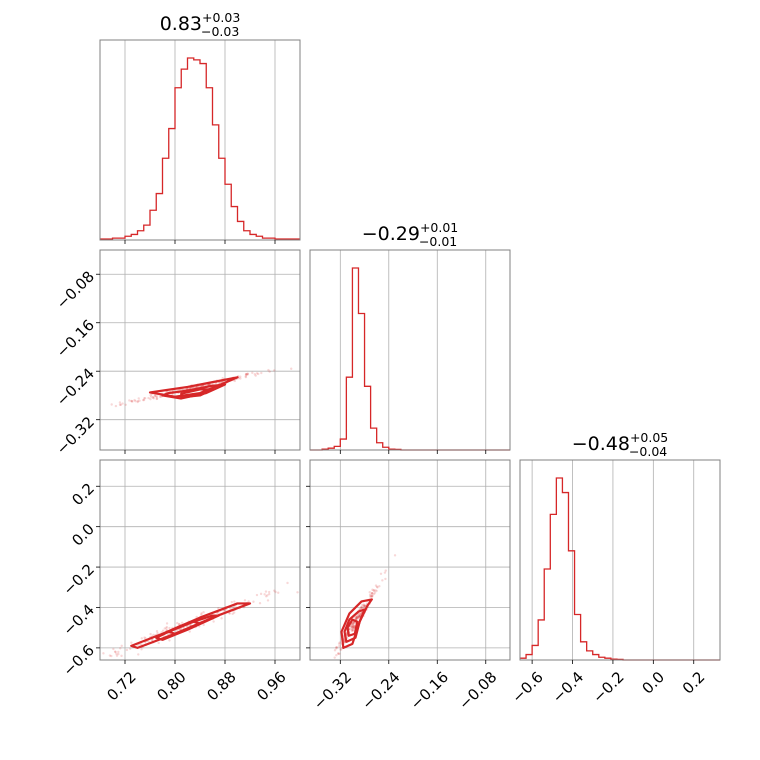 The width and height of the screenshot is (760, 760). Describe the element at coordinates (200, 350) in the screenshot. I see `pair-0-frame` at that location.